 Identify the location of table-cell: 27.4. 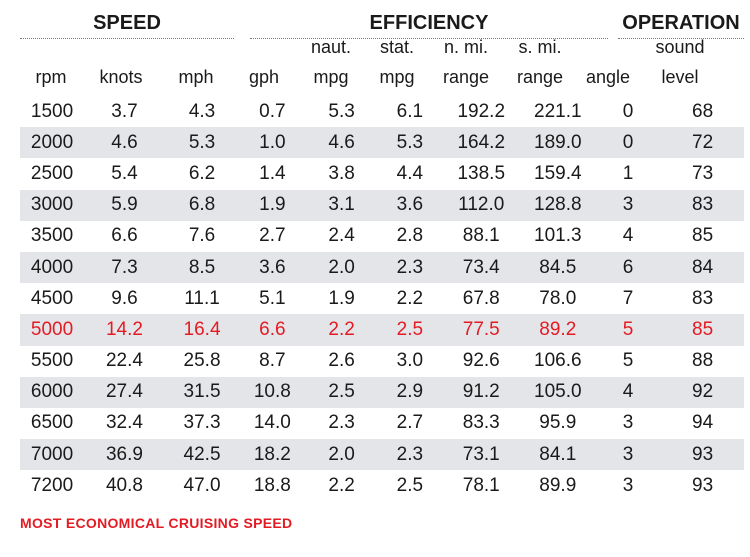
(124, 392).